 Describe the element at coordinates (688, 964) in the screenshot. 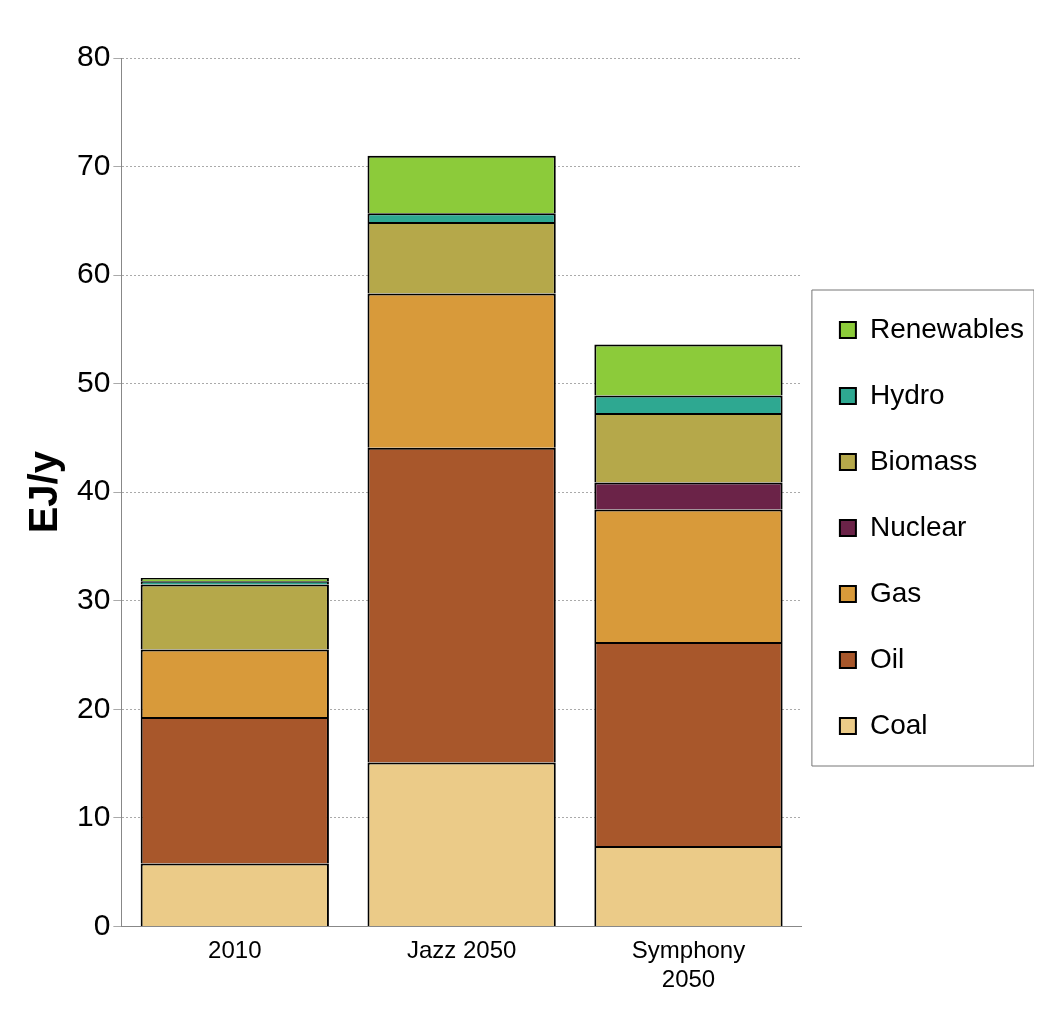

I see `x-tick-label: Symphony 2050` at that location.